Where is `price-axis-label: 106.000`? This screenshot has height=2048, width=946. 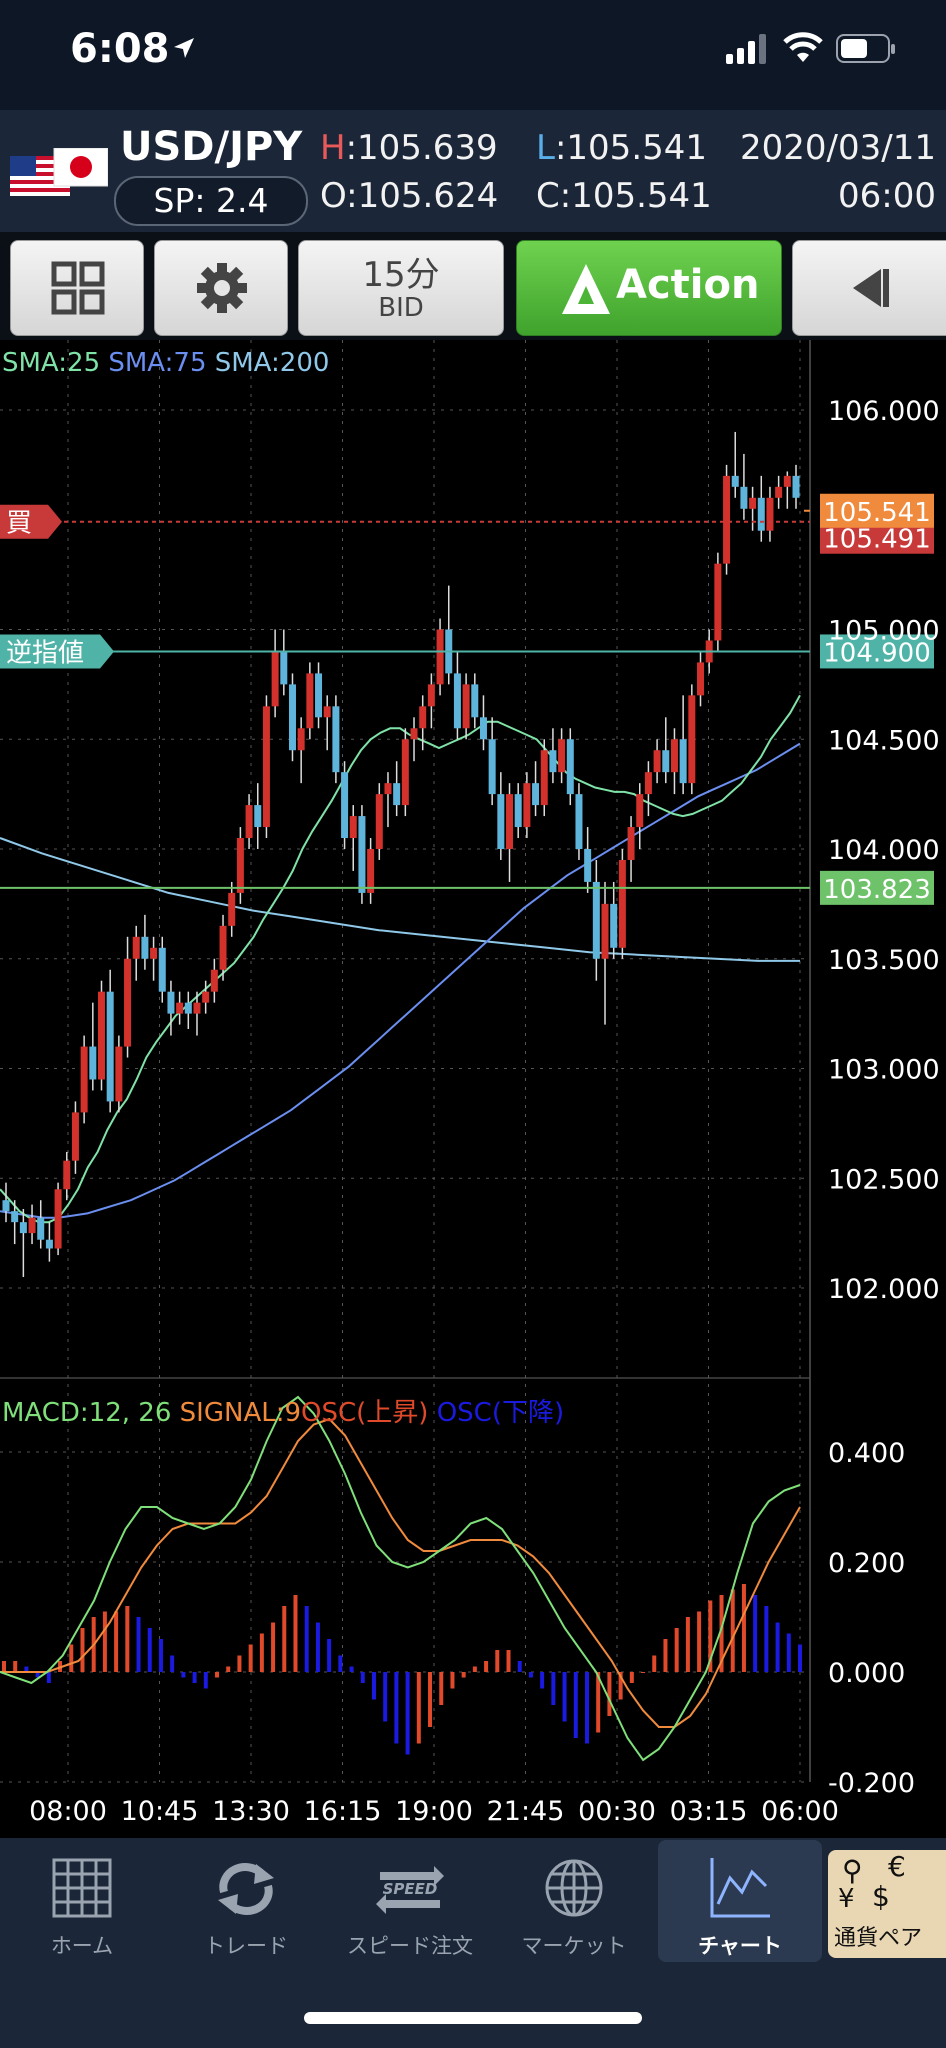
price-axis-label: 106.000 is located at coordinates (884, 411).